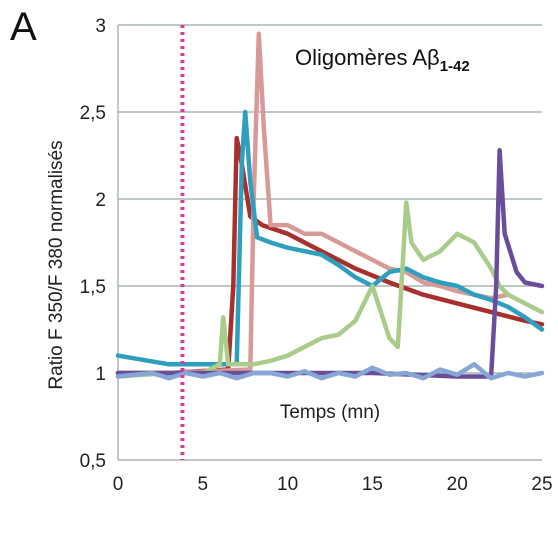  I want to click on chart-annotation: Oligomères Aβ1-42, so click(382, 60).